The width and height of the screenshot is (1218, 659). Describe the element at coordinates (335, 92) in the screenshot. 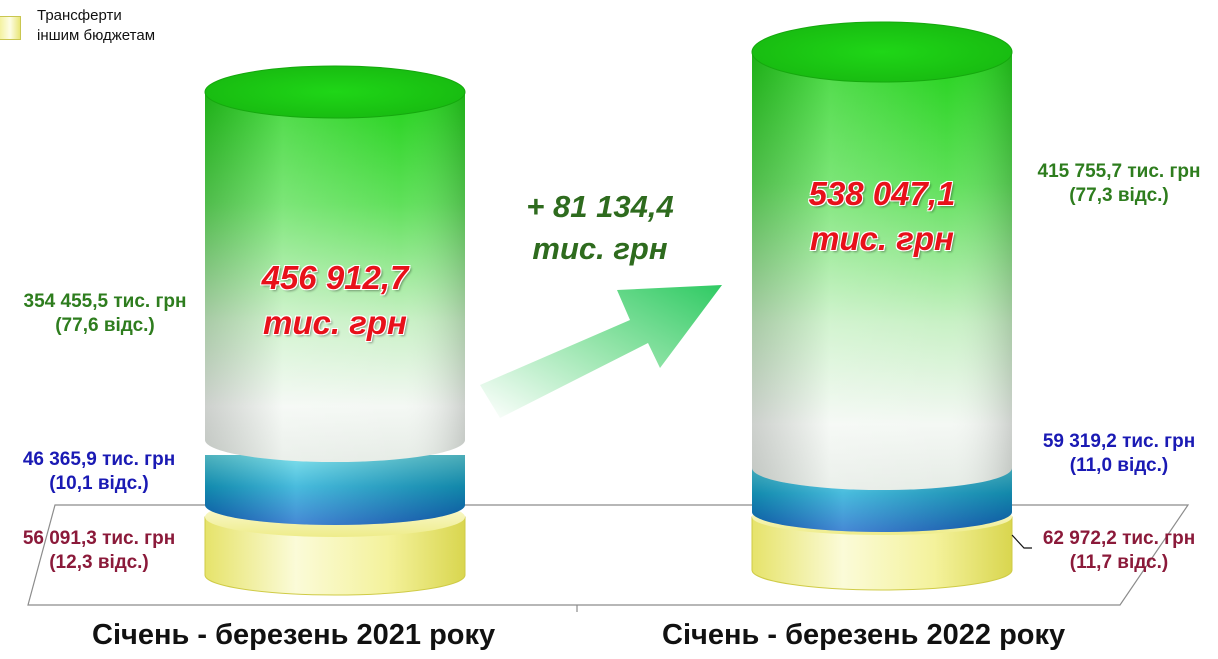

I see `segment-2021-green-top` at that location.